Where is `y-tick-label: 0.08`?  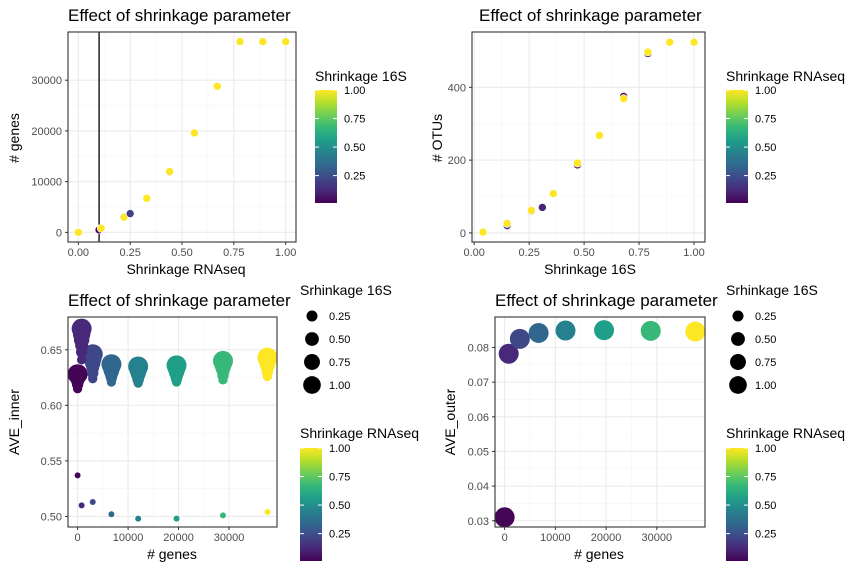
y-tick-label: 0.08 is located at coordinates (478, 348).